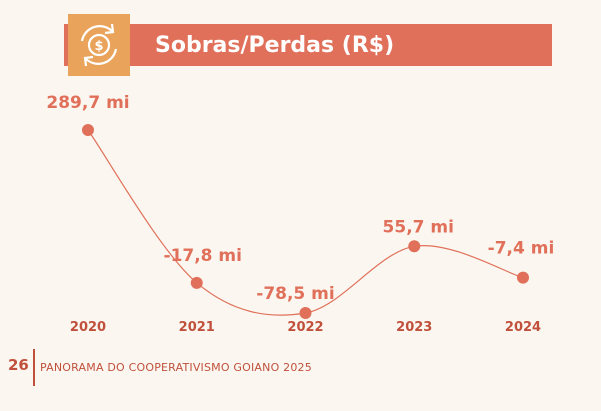  What do you see at coordinates (305, 327) in the screenshot?
I see `x-tick-2022: 2022` at bounding box center [305, 327].